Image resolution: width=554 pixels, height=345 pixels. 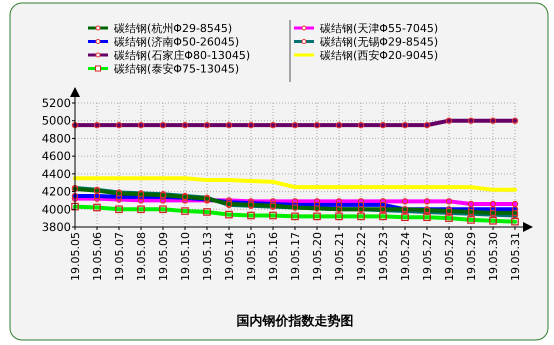 I want to click on x-tick-label: 19.05.10, so click(x=185, y=256).